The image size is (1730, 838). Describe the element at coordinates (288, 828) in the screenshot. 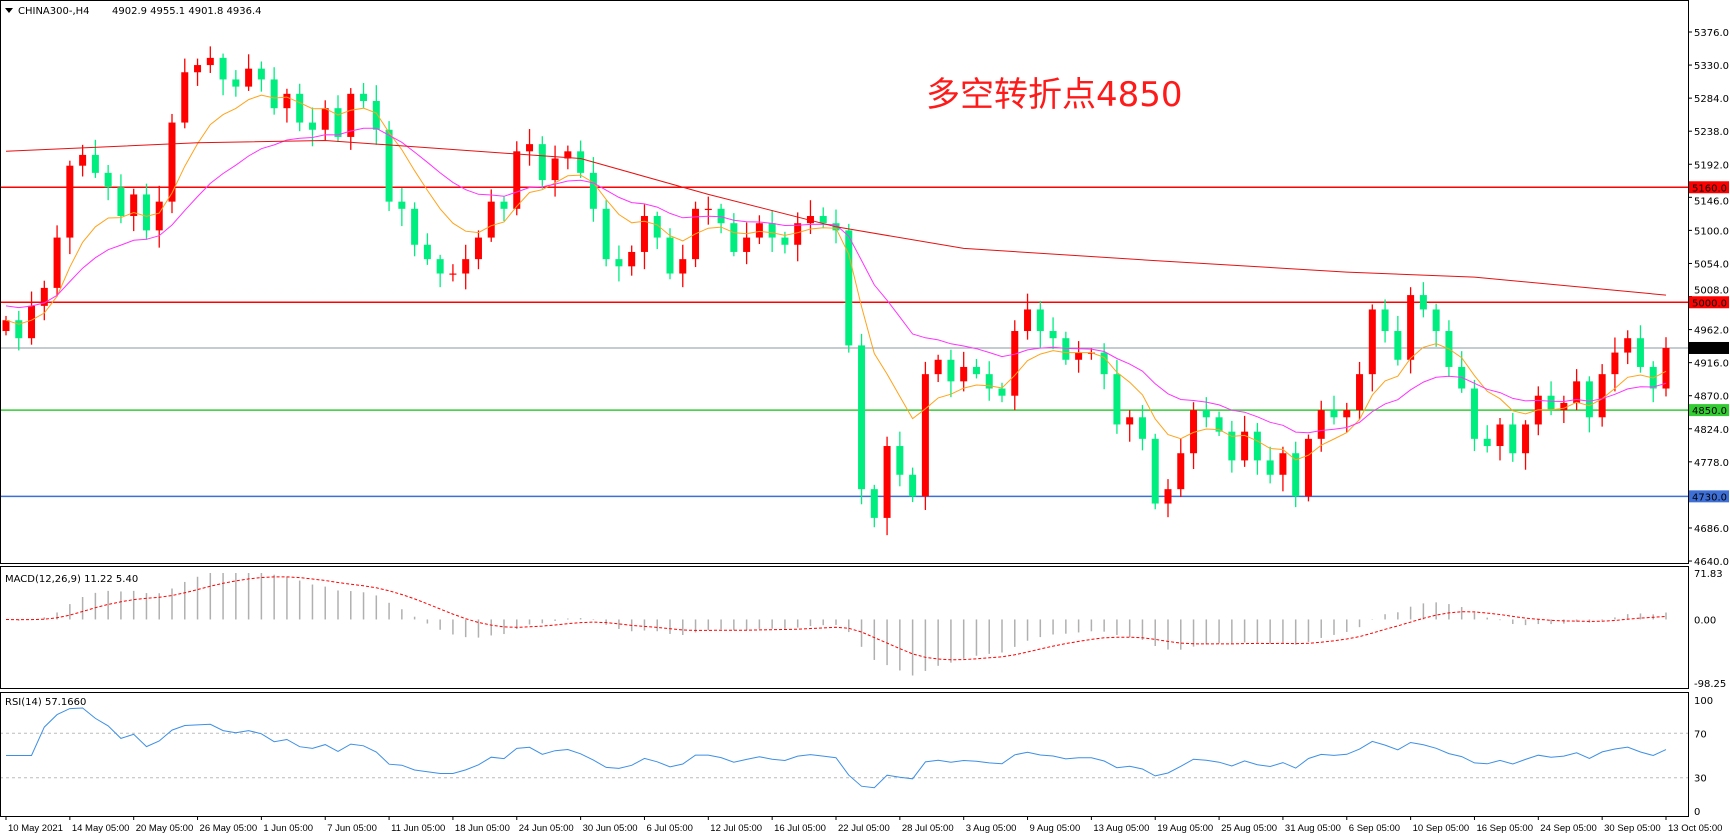

I see `date-tick-label: 1 Jun 05:00` at that location.